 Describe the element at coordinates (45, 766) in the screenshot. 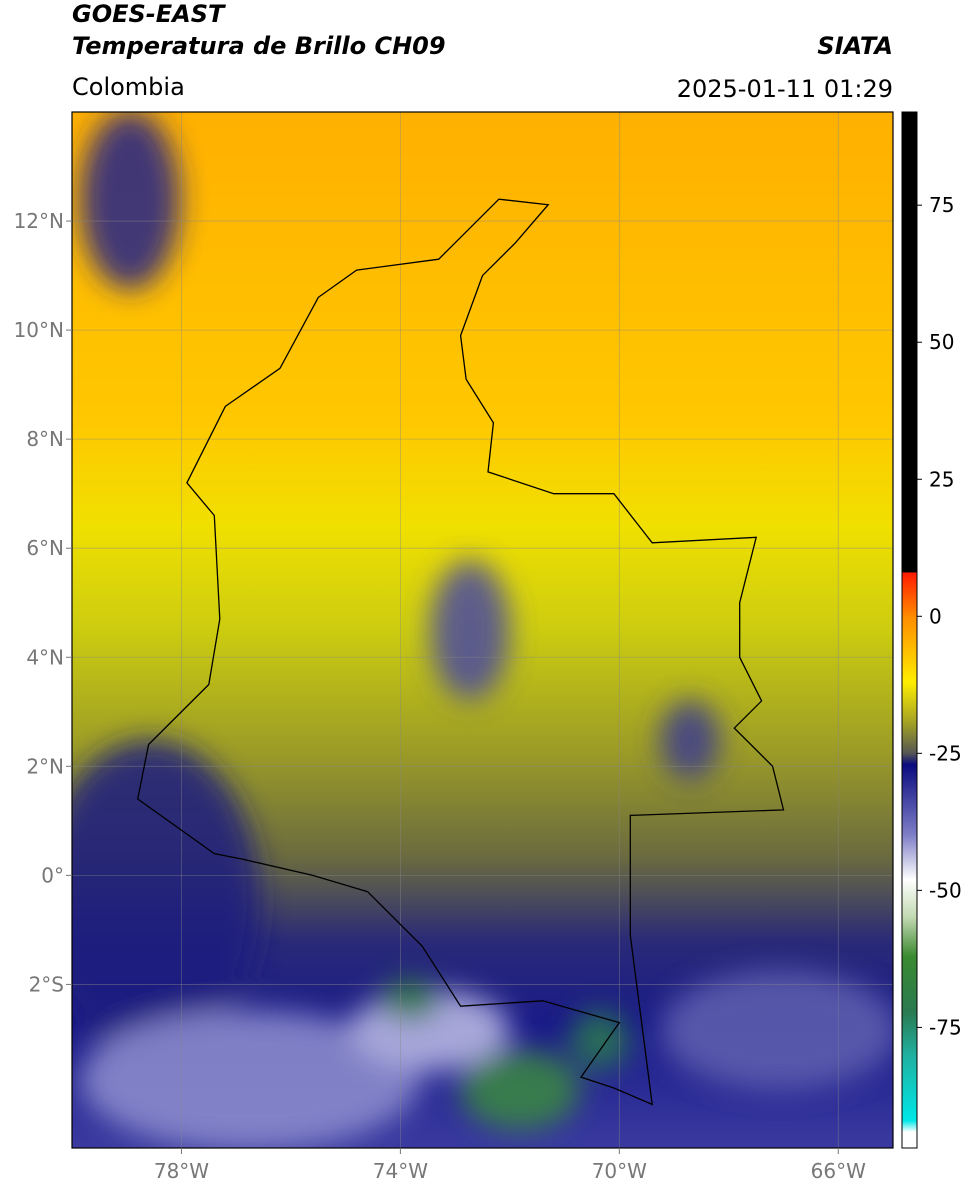

I see `y-tick-label: 2°N` at that location.